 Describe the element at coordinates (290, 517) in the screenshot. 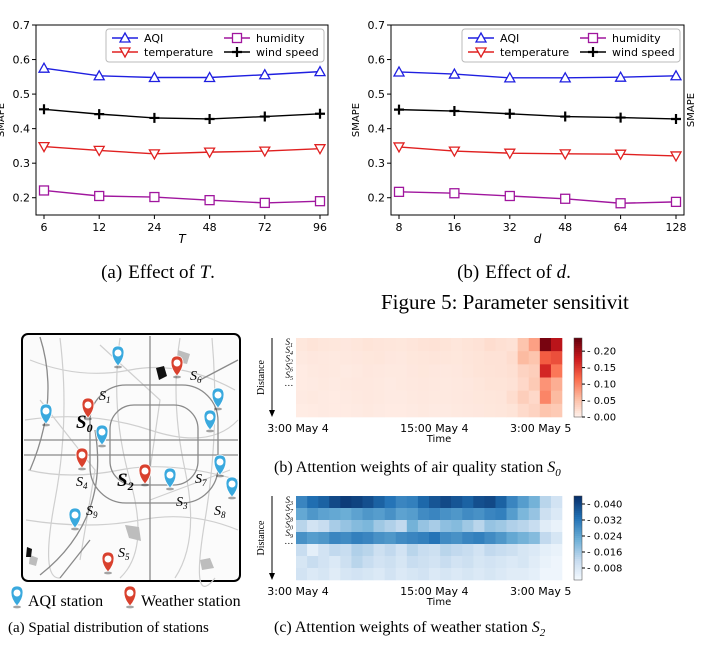

I see `row-label: S8` at that location.